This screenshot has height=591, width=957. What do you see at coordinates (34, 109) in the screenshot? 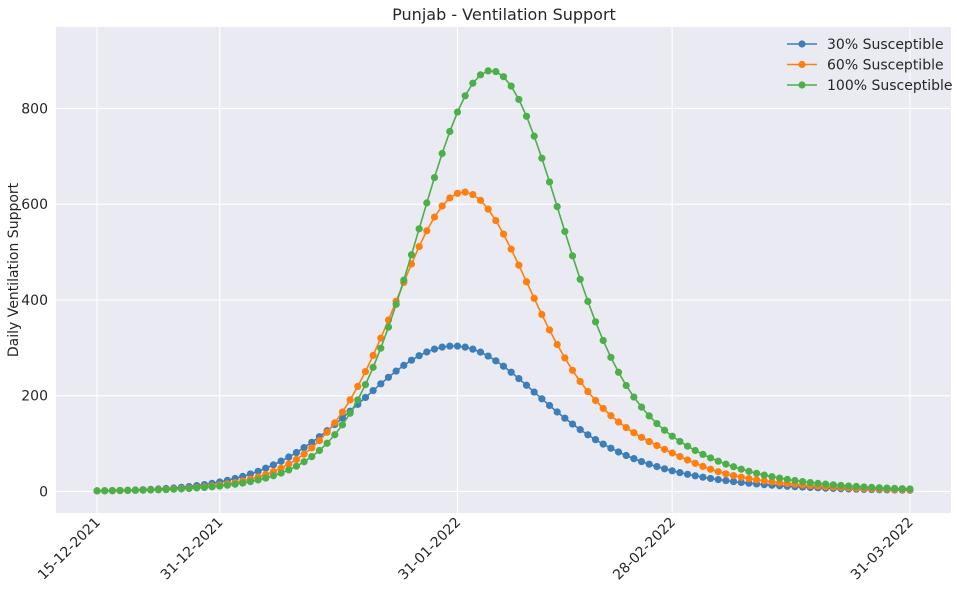
I see `y-tick-label: 800` at bounding box center [34, 109].